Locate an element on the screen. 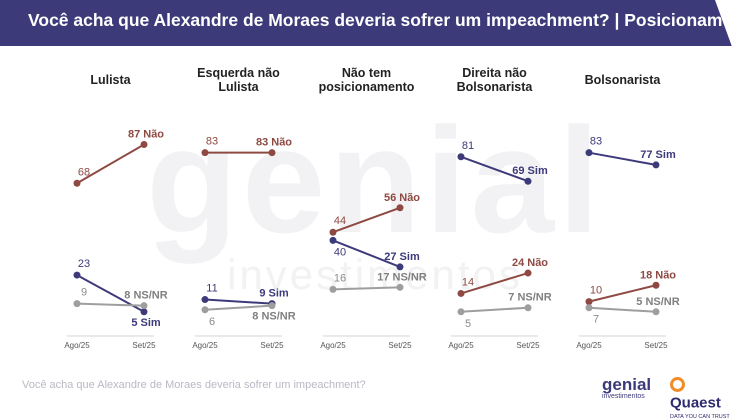 Image resolution: width=745 pixels, height=420 pixels. genial-logo: genial investimentos is located at coordinates (632, 391).